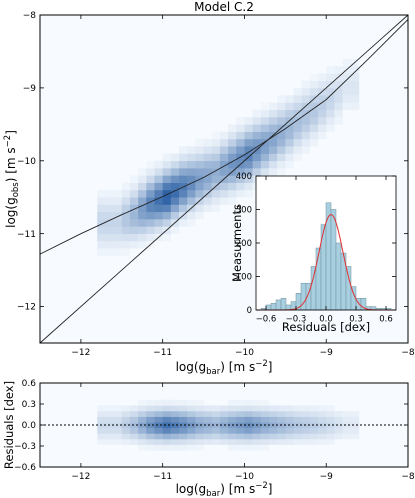  Describe the element at coordinates (26, 162) in the screenshot. I see `main-y-tick-label: −10` at that location.